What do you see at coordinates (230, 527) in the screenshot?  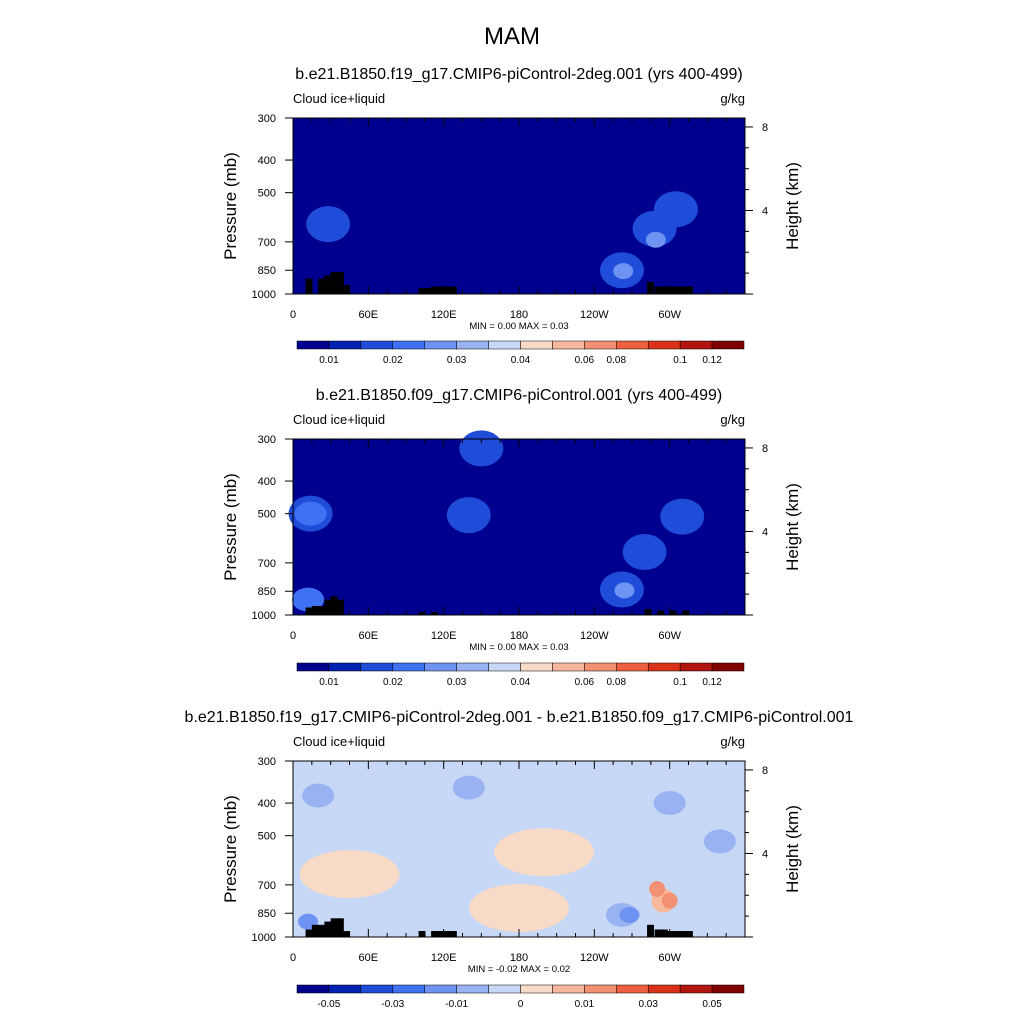 I see `y-axis-title: Pressure (mb)` at bounding box center [230, 527].